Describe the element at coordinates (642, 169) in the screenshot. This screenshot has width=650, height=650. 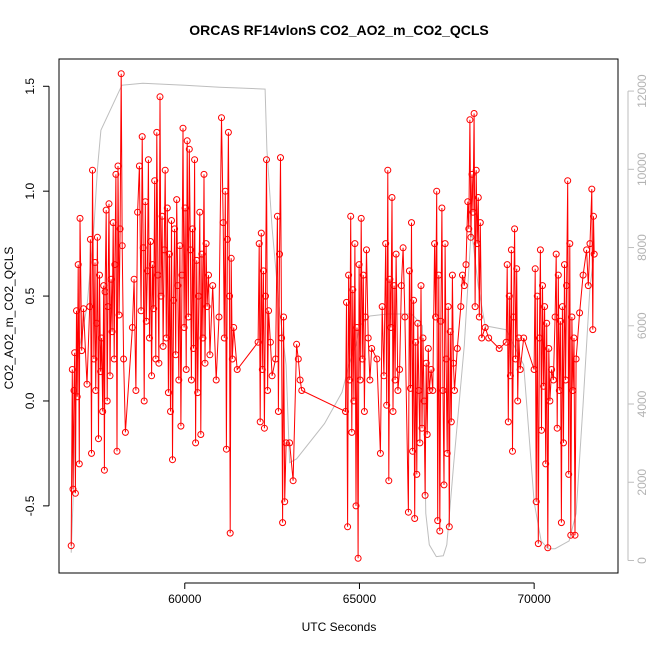
I see `y2-tick-label: 10000` at that location.